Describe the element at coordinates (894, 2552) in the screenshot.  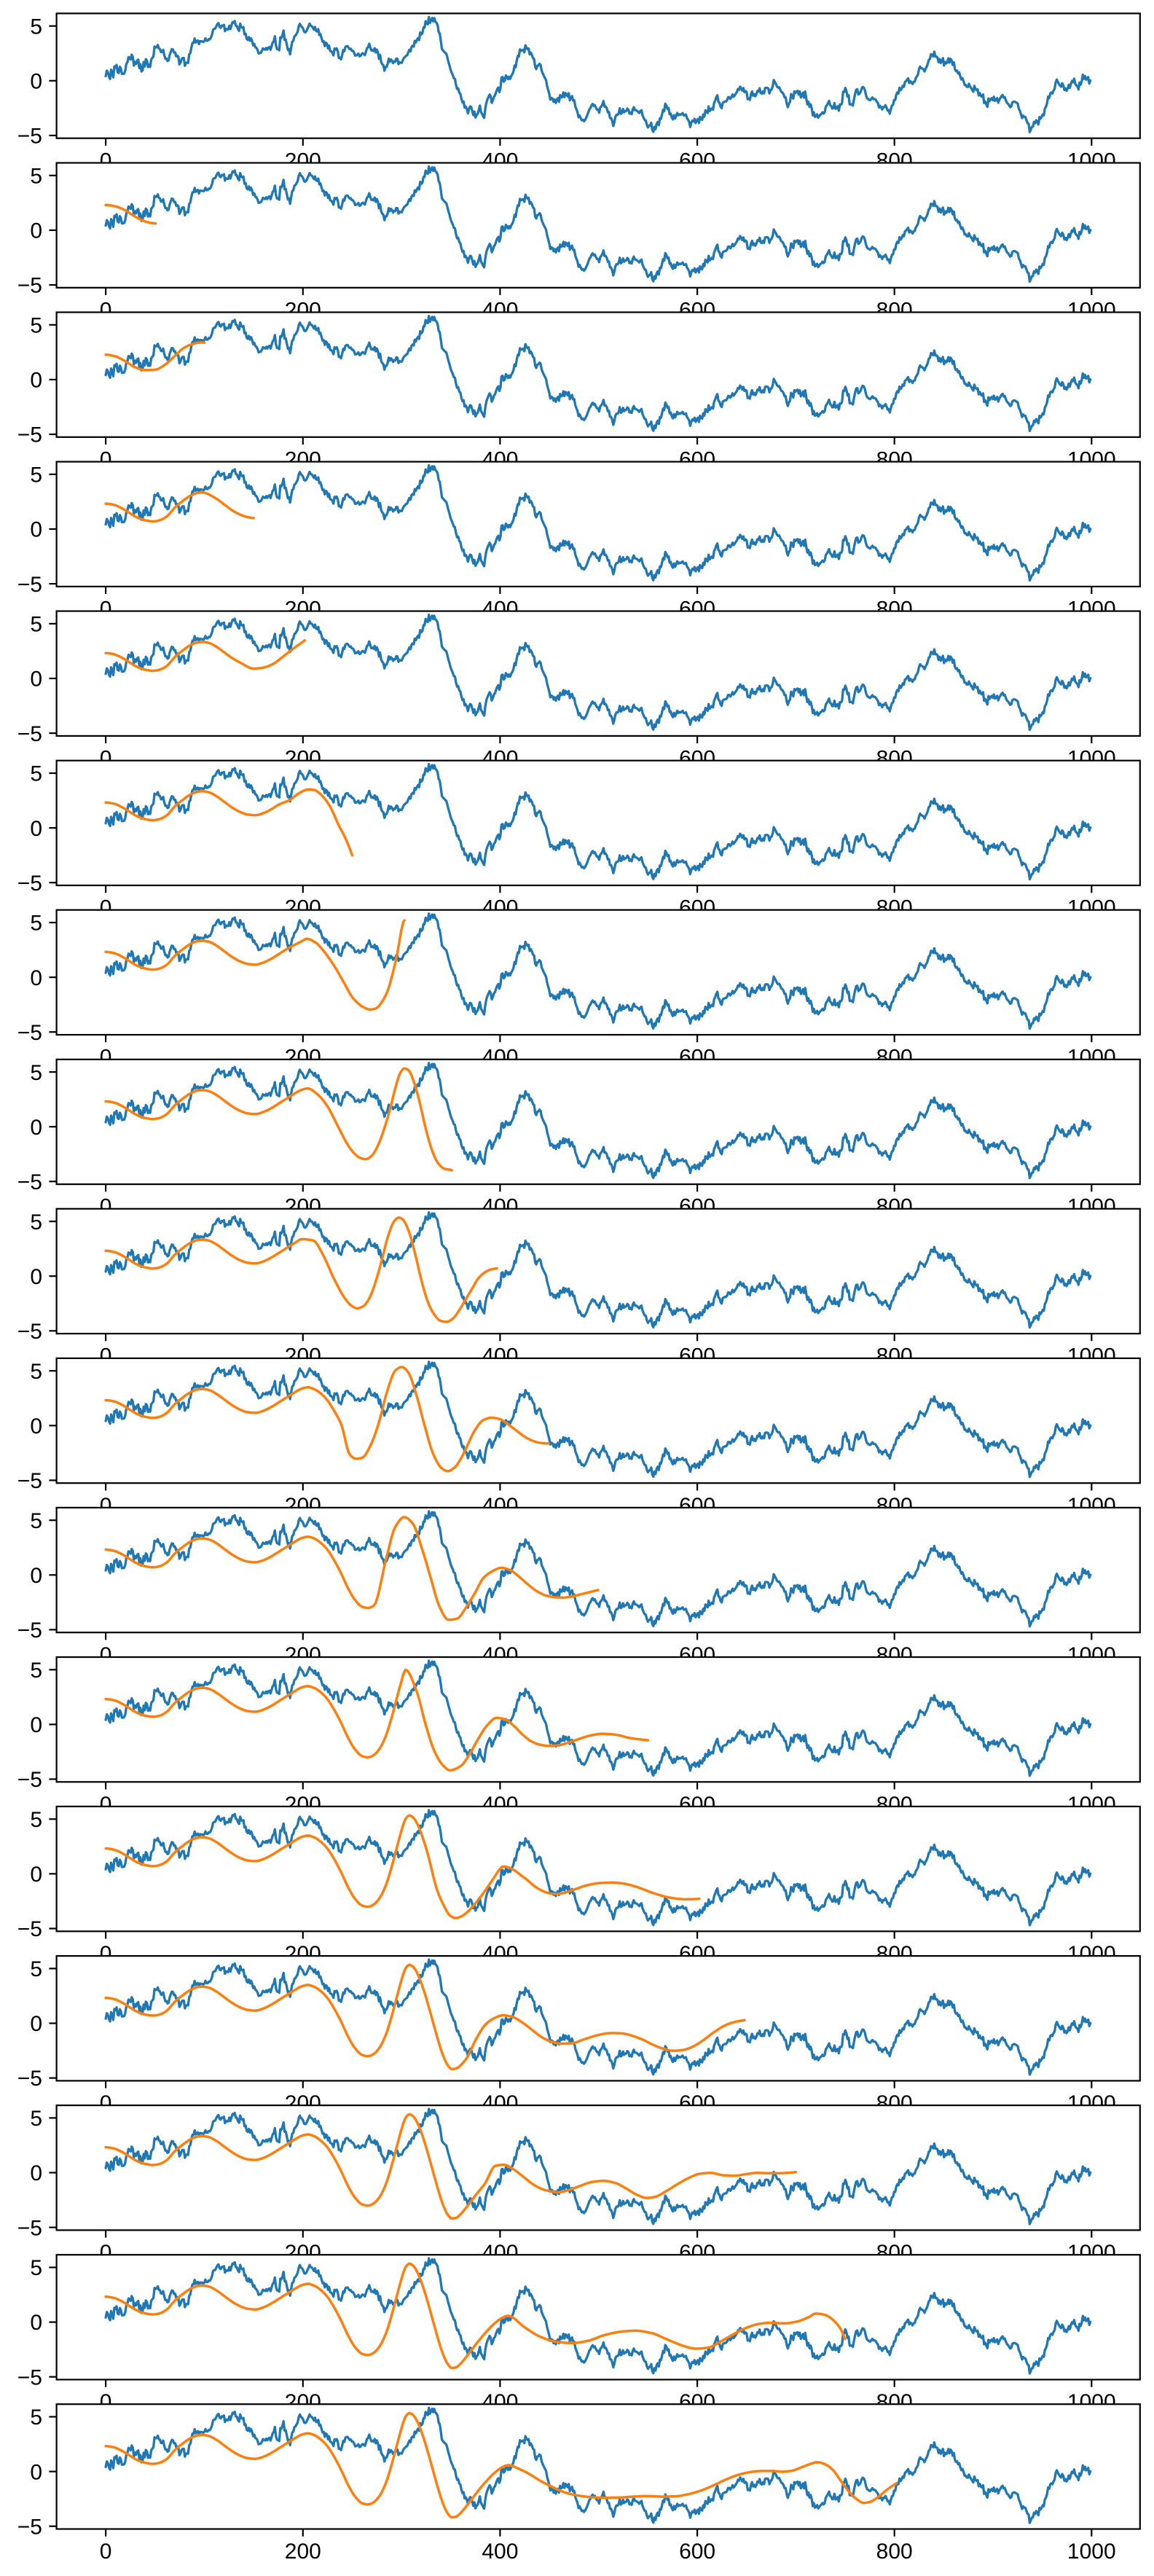
I see `svg-text: 800` at that location.